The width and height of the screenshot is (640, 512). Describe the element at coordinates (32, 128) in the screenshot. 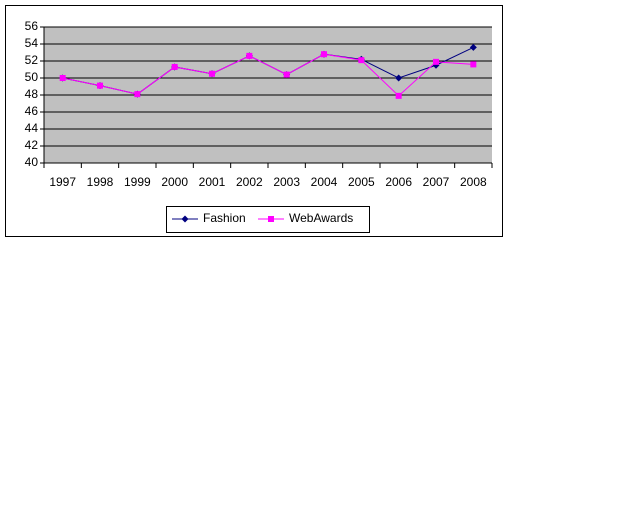

I see `y-tick-label: 44` at that location.